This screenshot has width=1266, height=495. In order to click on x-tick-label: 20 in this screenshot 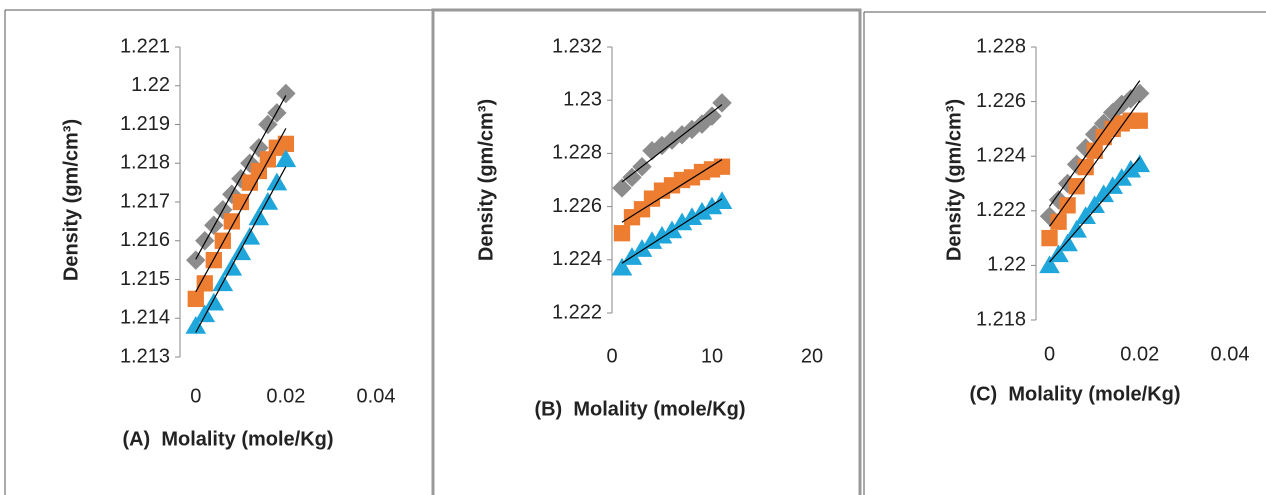, I will do `click(812, 356)`.